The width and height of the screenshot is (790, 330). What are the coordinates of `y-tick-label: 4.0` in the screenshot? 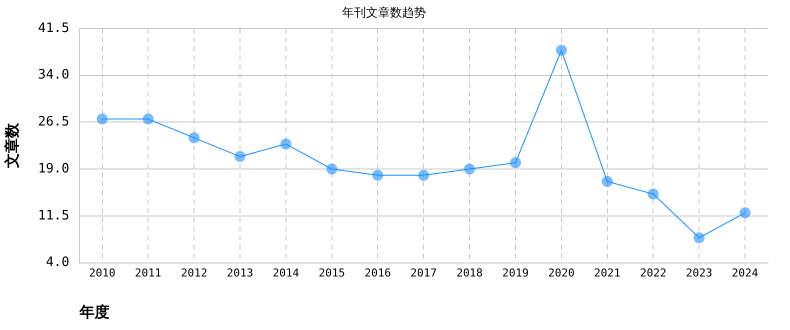 It's located at (58, 262).